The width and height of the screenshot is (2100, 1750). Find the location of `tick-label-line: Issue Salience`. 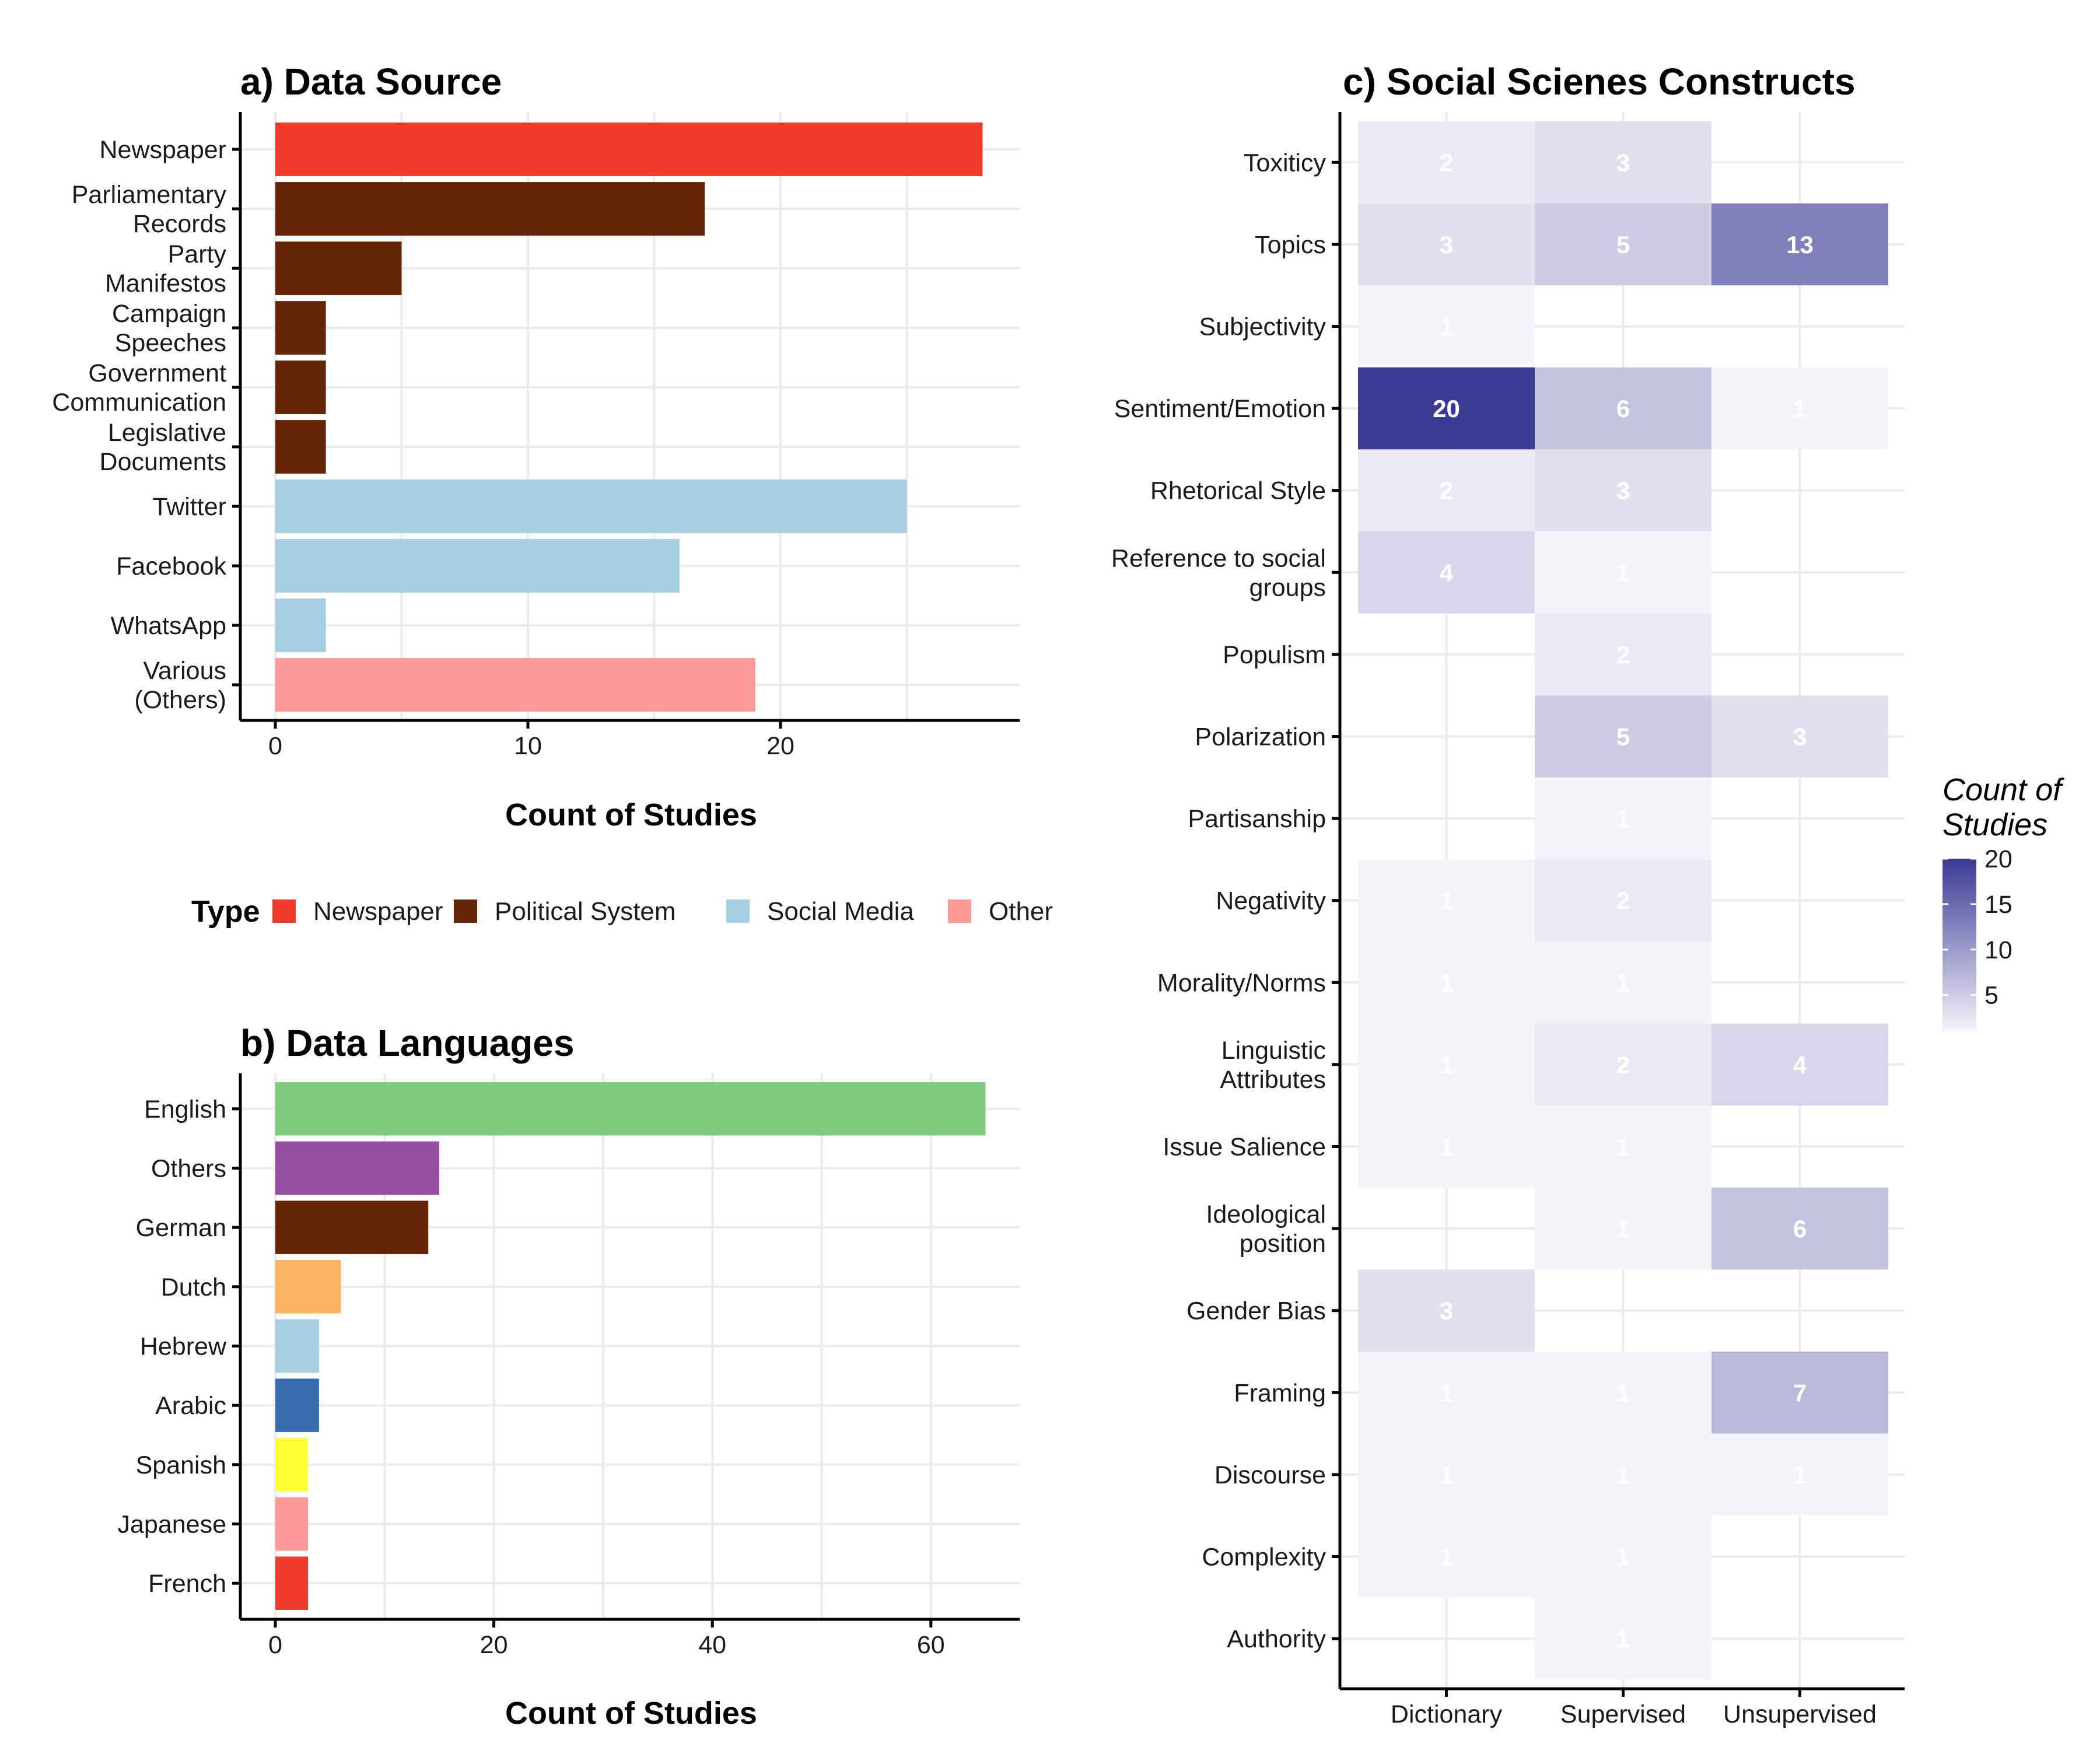

tick-label-line: Issue Salience is located at coordinates (1244, 1147).